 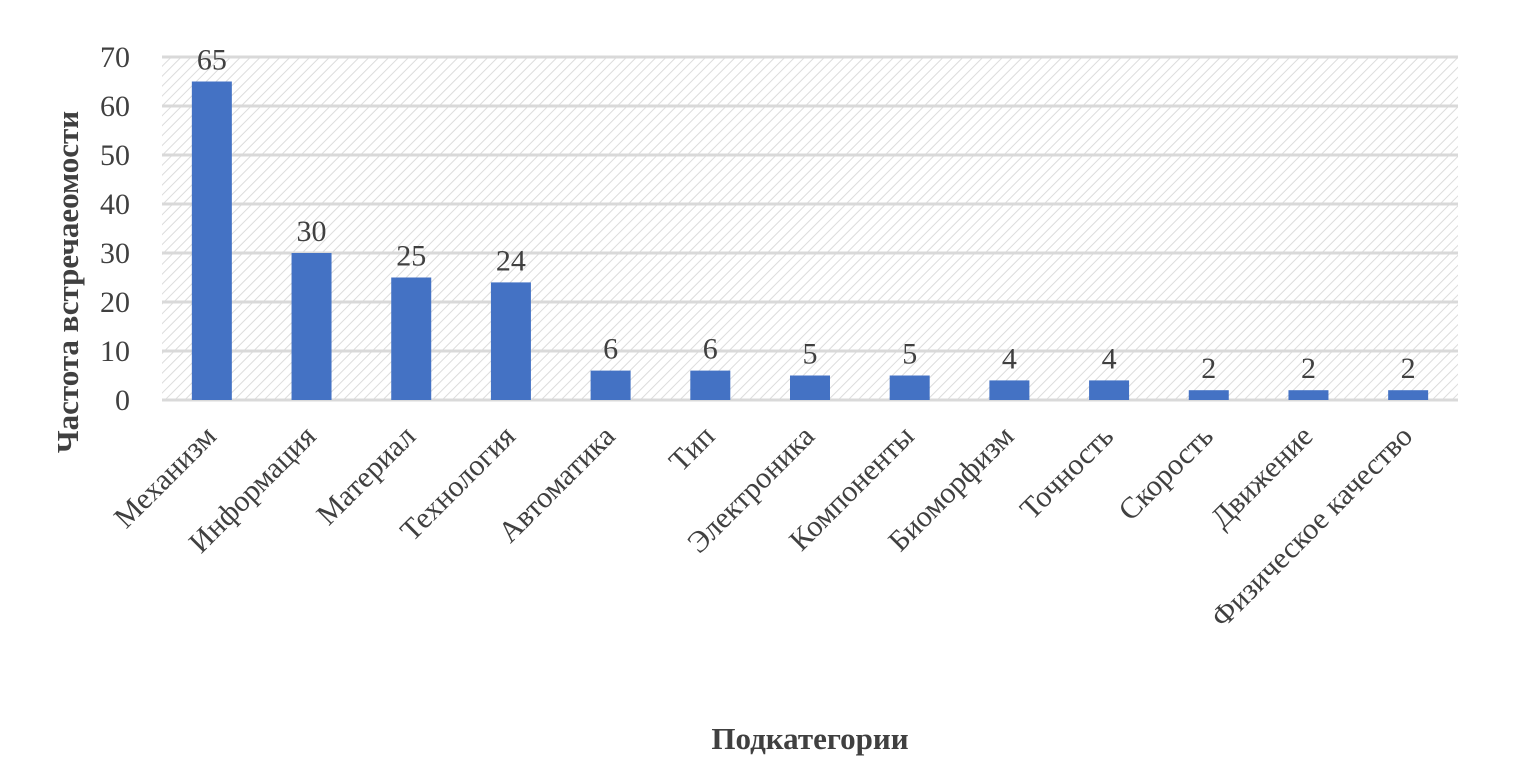 What do you see at coordinates (692, 449) in the screenshot?
I see `x-tick-label: Тип` at bounding box center [692, 449].